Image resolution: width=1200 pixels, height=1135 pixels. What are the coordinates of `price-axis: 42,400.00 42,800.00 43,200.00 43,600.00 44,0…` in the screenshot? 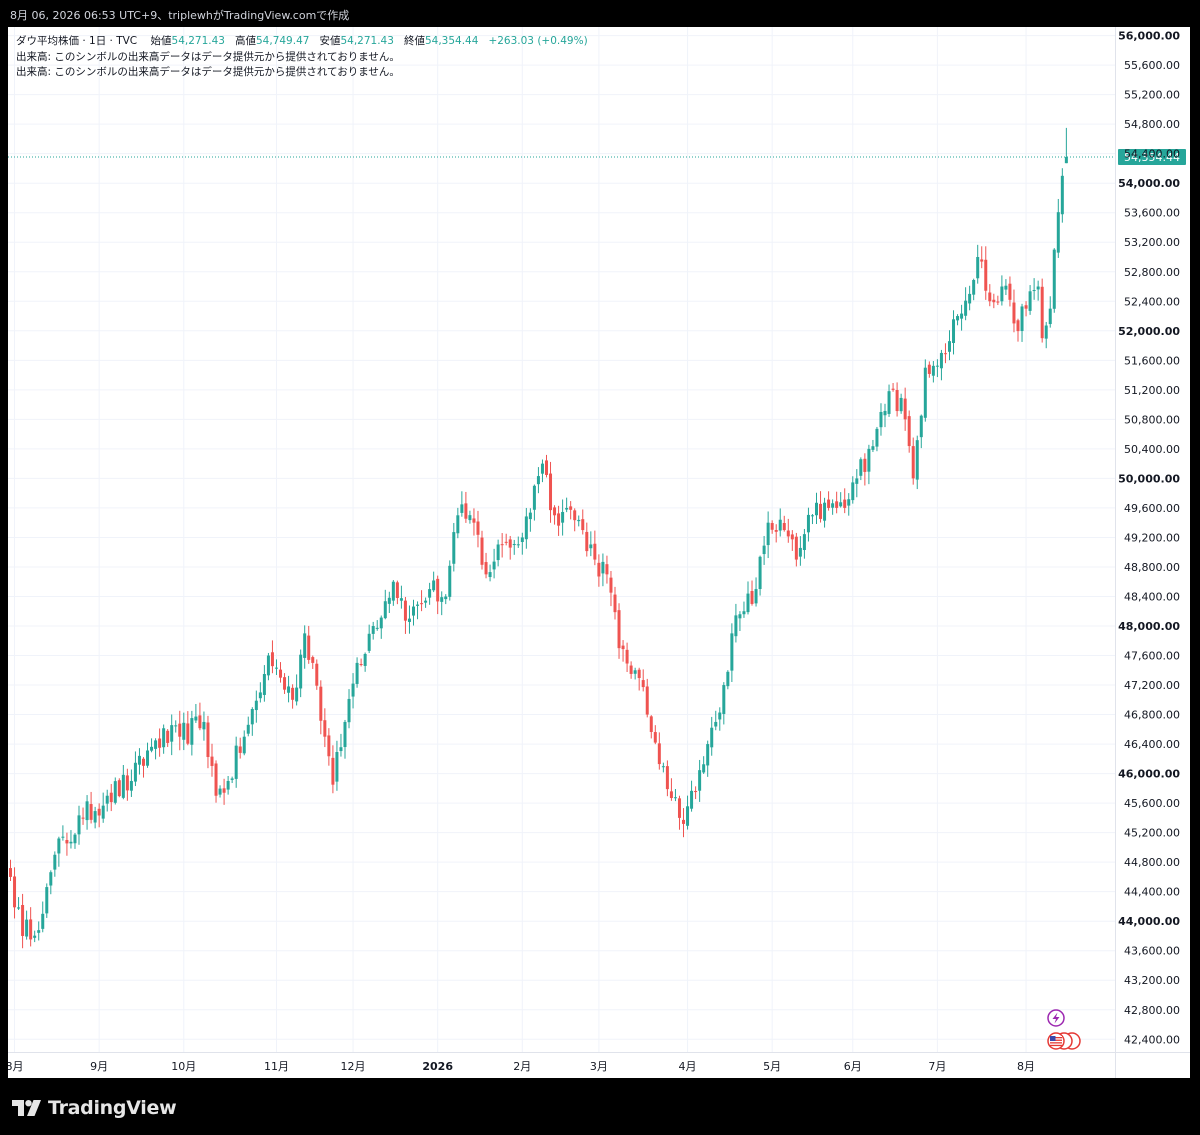 It's located at (1148, 552).